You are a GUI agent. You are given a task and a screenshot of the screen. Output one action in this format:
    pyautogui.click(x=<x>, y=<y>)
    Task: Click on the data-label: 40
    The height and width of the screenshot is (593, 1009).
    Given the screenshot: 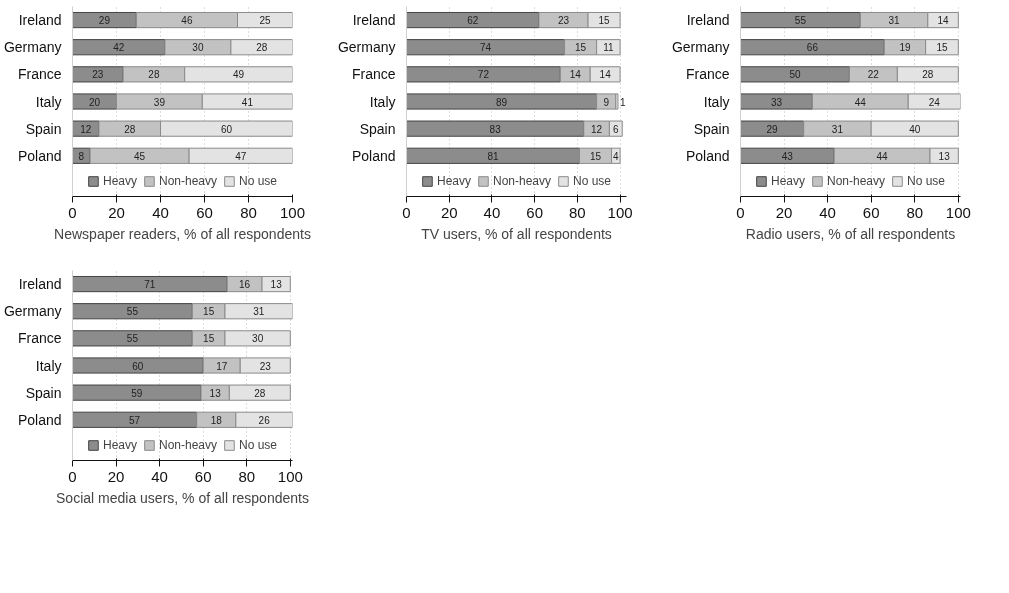 What is the action you would take?
    pyautogui.click(x=915, y=129)
    